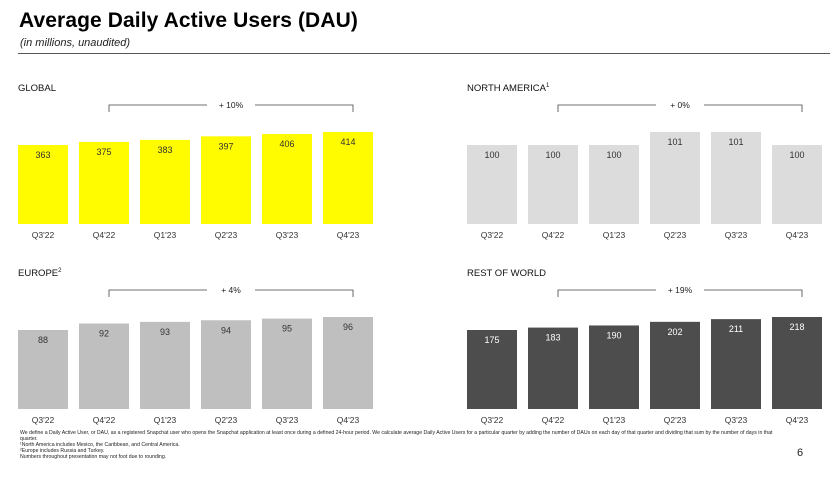  Describe the element at coordinates (491, 340) in the screenshot. I see `bar-value-label: 175` at that location.